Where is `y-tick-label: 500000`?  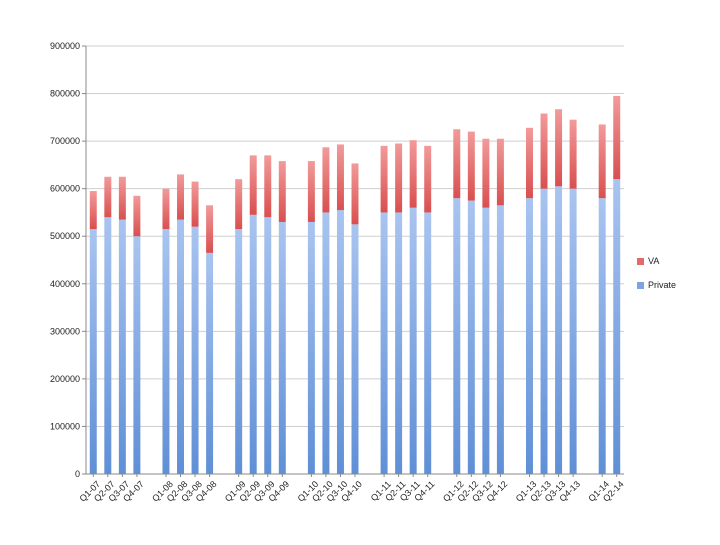 y-tick-label: 500000 is located at coordinates (65, 236).